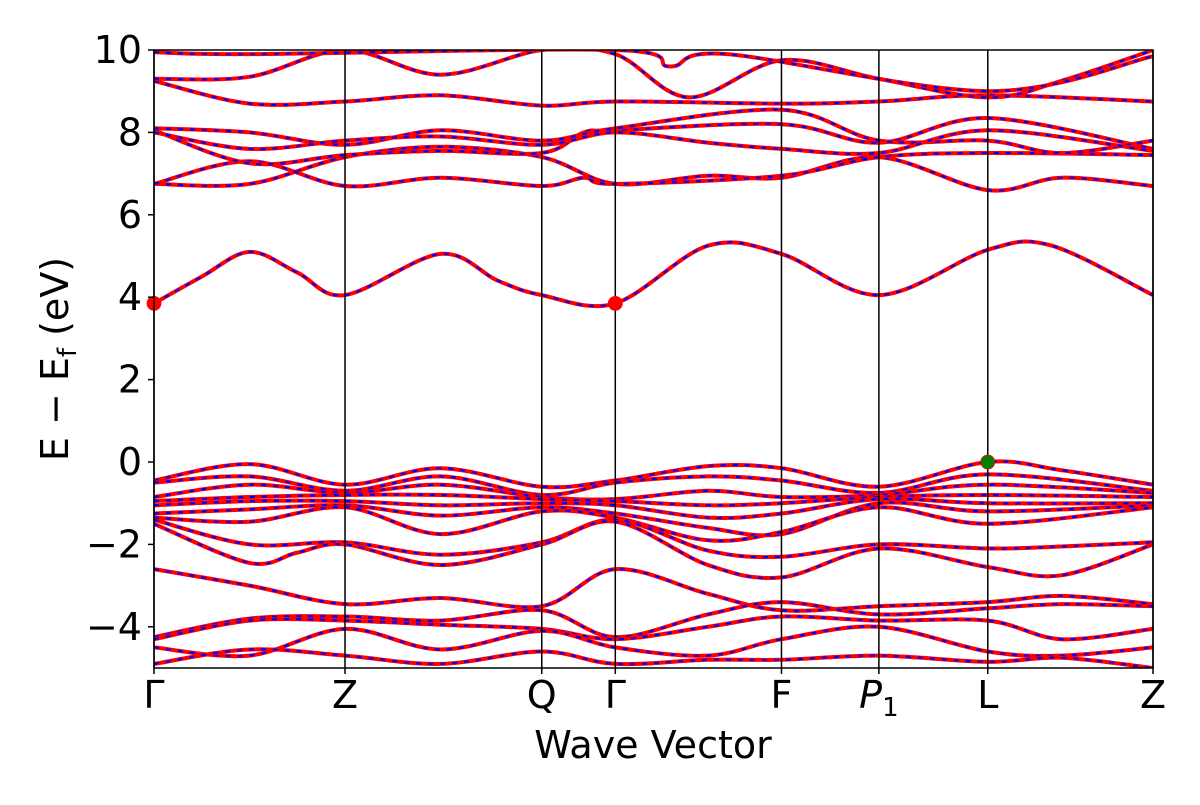 The image size is (1200, 805). Describe the element at coordinates (653, 658) in the screenshot. I see `band-23-blue` at that location.